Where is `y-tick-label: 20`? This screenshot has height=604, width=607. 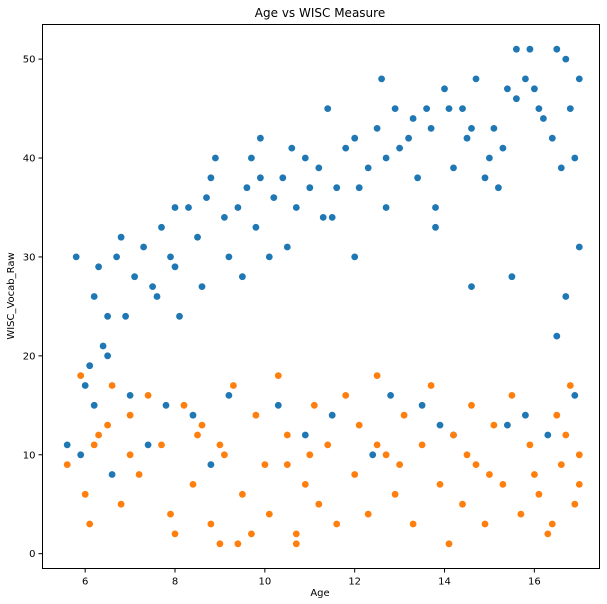
y-tick-label: 20 is located at coordinates (29, 356).